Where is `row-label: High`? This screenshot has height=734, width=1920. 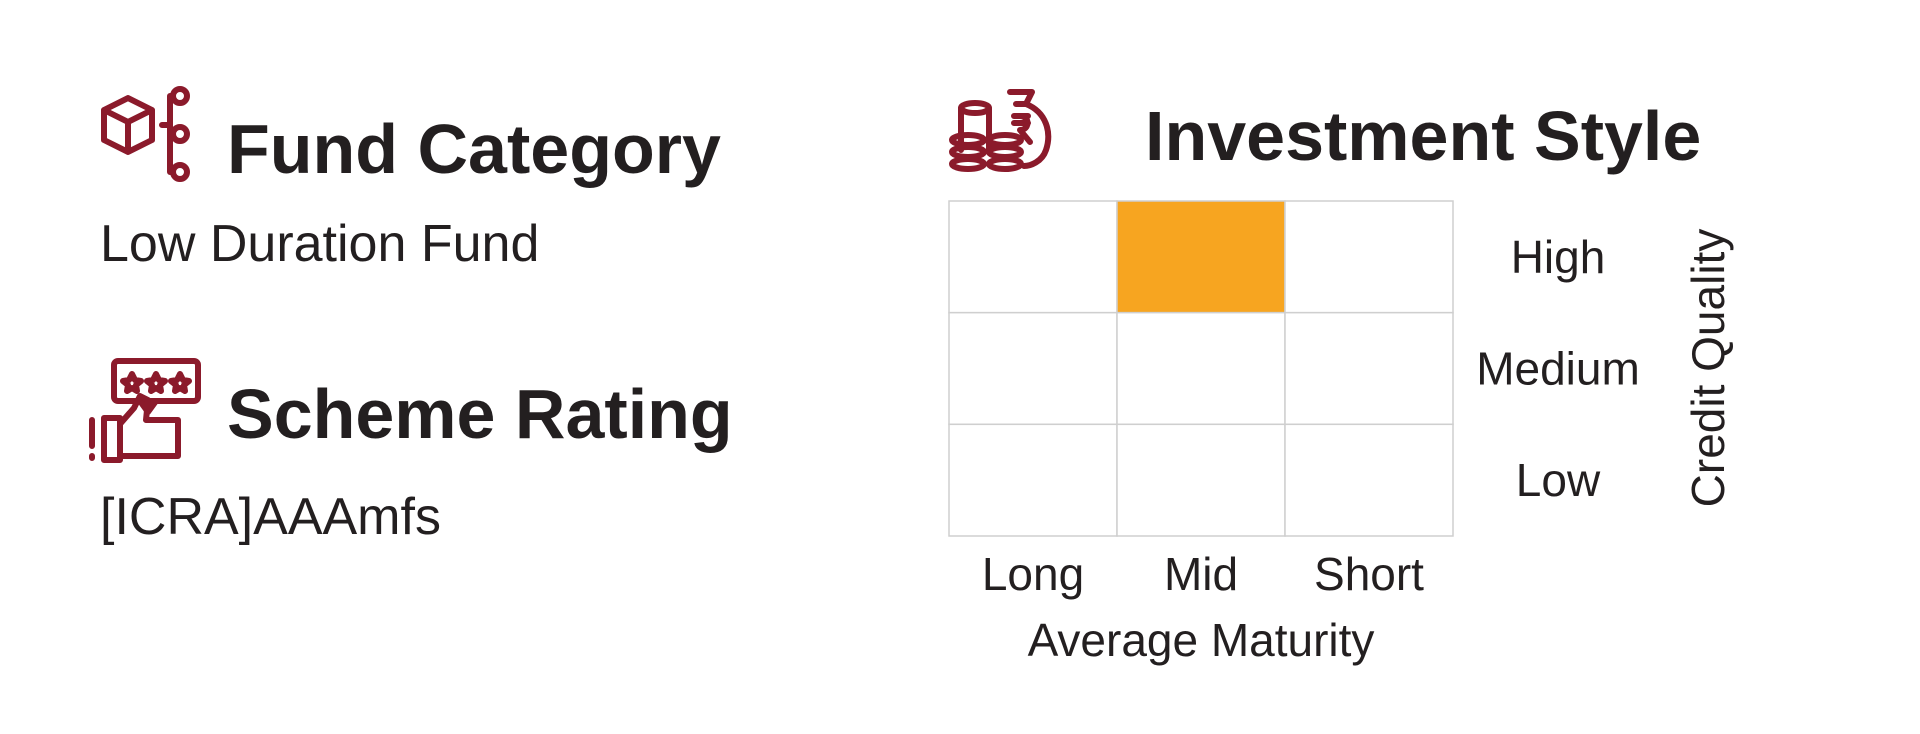
row-label: High is located at coordinates (1558, 257).